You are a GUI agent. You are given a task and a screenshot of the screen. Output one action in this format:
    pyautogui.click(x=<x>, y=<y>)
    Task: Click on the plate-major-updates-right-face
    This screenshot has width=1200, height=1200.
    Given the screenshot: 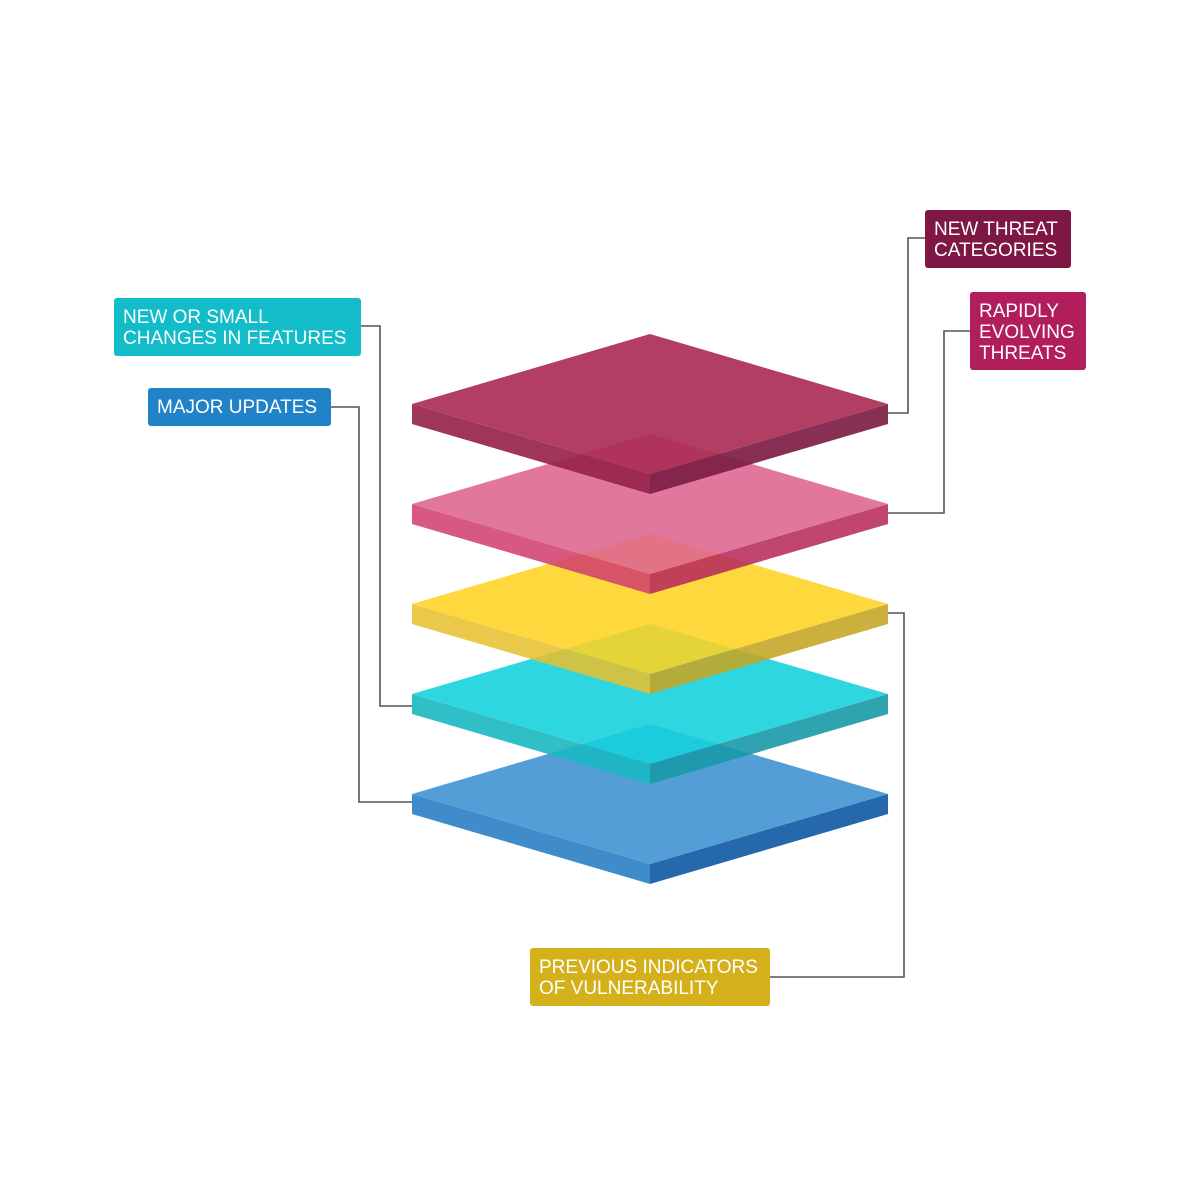 What is the action you would take?
    pyautogui.click(x=769, y=839)
    